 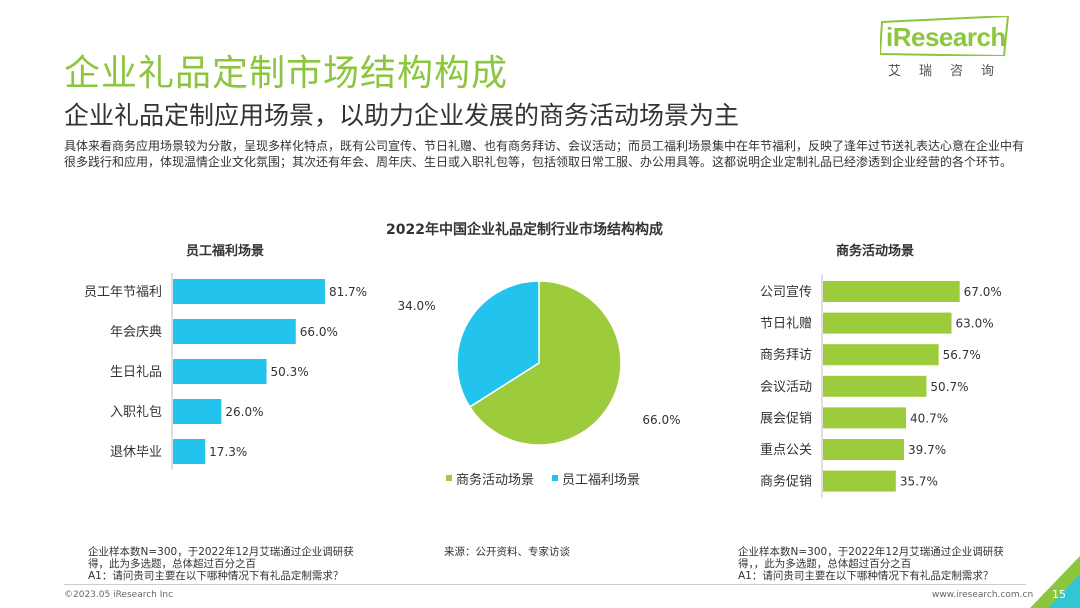 I want to click on bar-value-label: 26.0%, so click(x=244, y=412).